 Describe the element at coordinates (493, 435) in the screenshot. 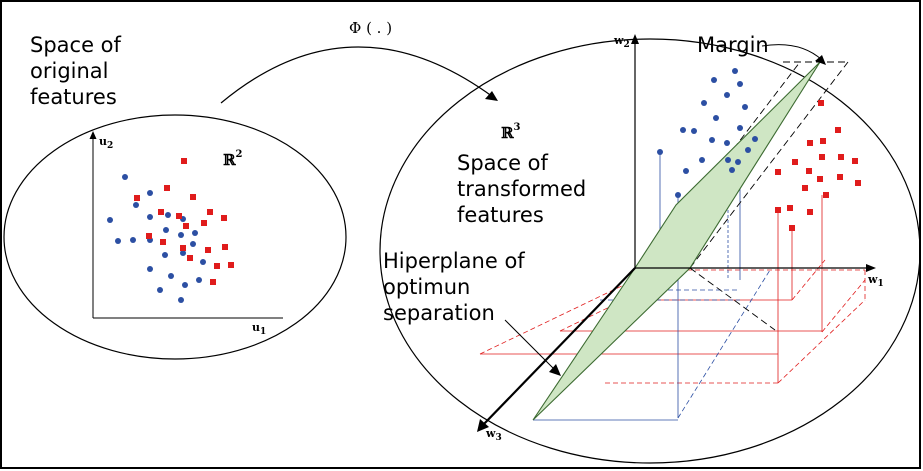

I see `axis-label-w3: w3` at that location.